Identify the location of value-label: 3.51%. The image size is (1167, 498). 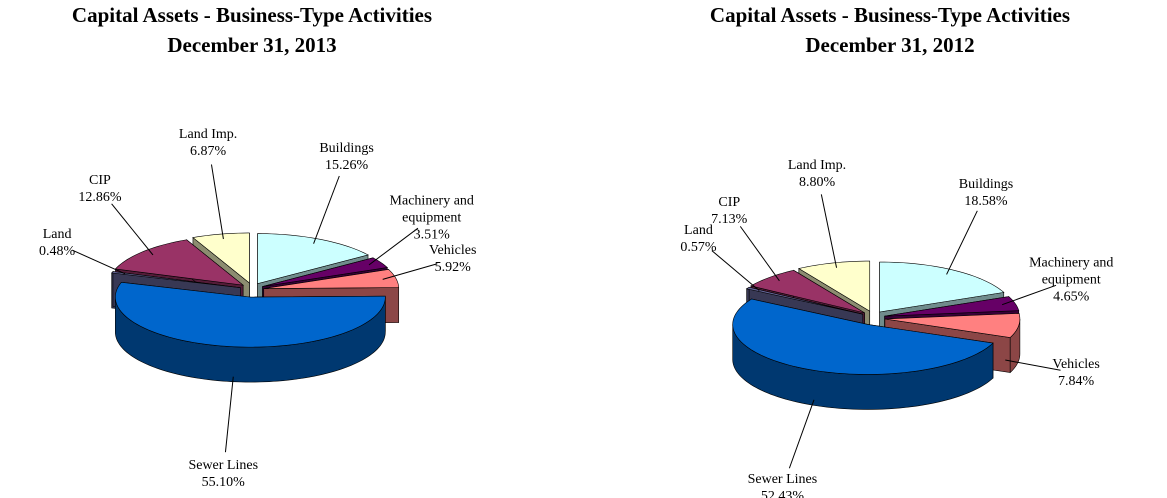
(431, 235).